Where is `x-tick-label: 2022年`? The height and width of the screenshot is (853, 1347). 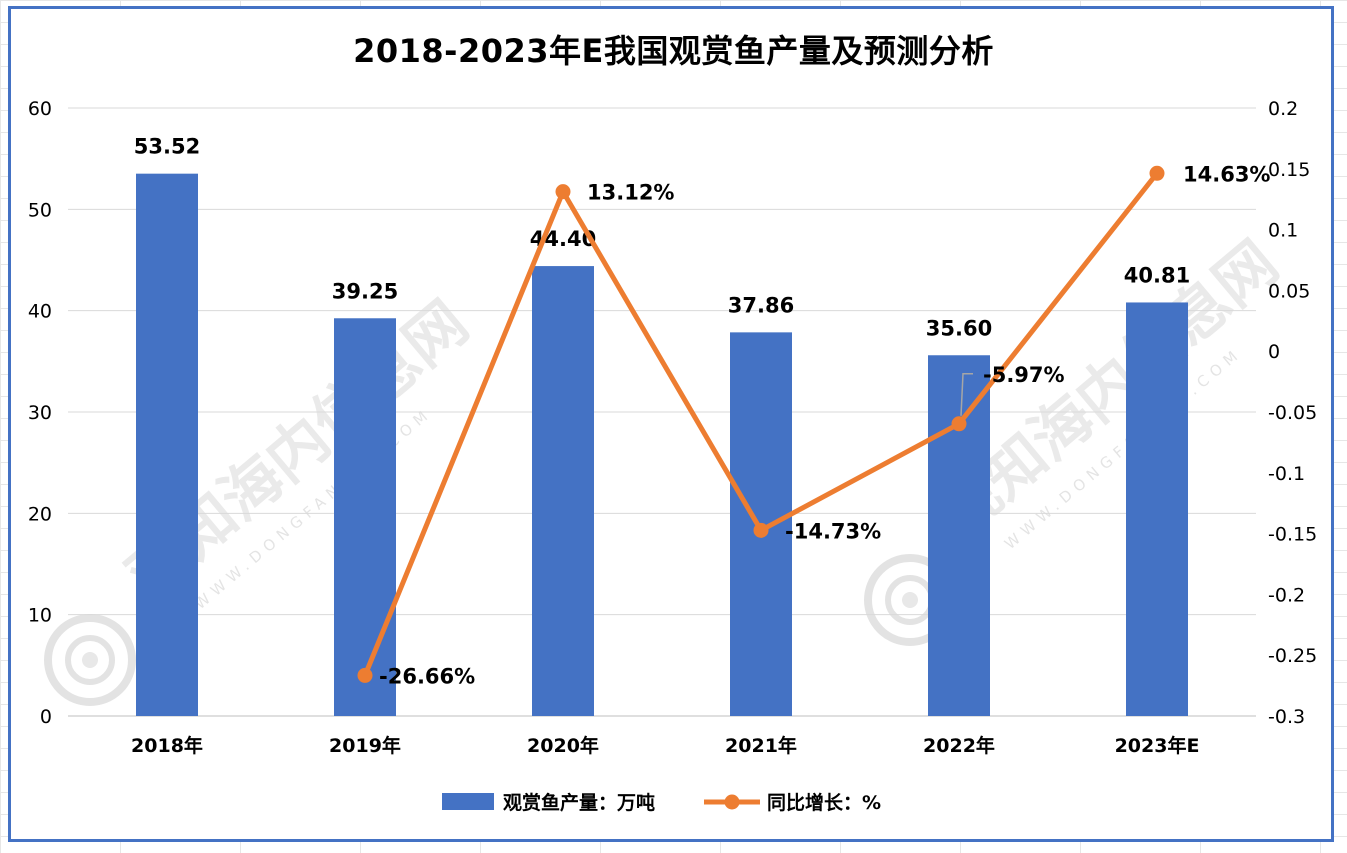
x-tick-label: 2022年 is located at coordinates (959, 745).